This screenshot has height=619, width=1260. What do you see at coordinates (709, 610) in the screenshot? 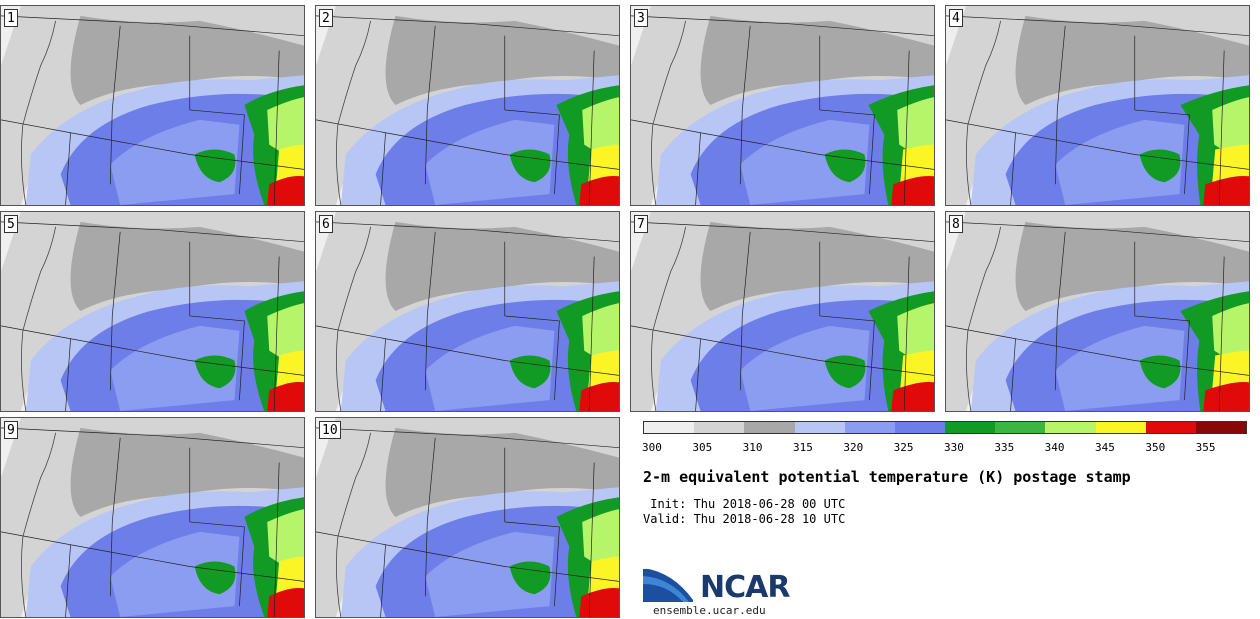
I see `website-url: ensemble.ucar.edu` at bounding box center [709, 610].